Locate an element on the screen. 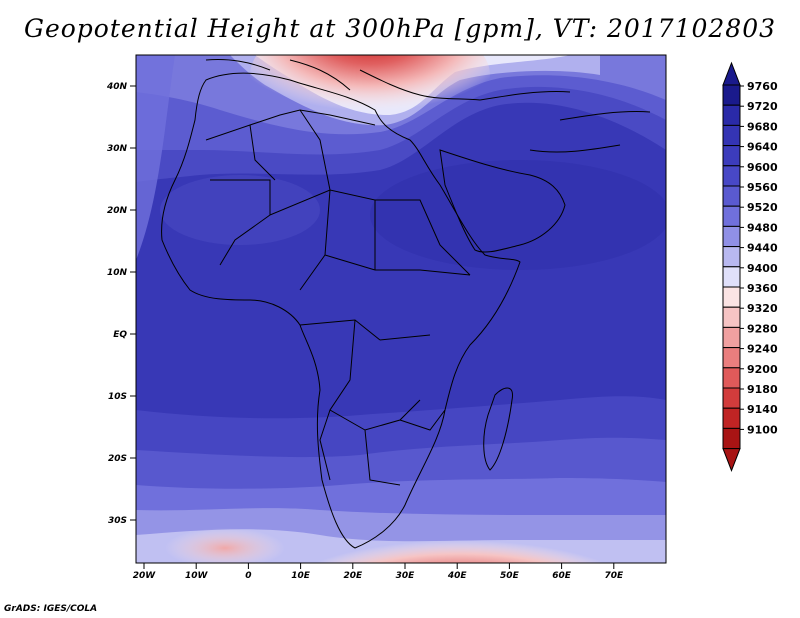 This screenshot has height=618, width=800. lon-tick-label: 30E is located at coordinates (406, 576).